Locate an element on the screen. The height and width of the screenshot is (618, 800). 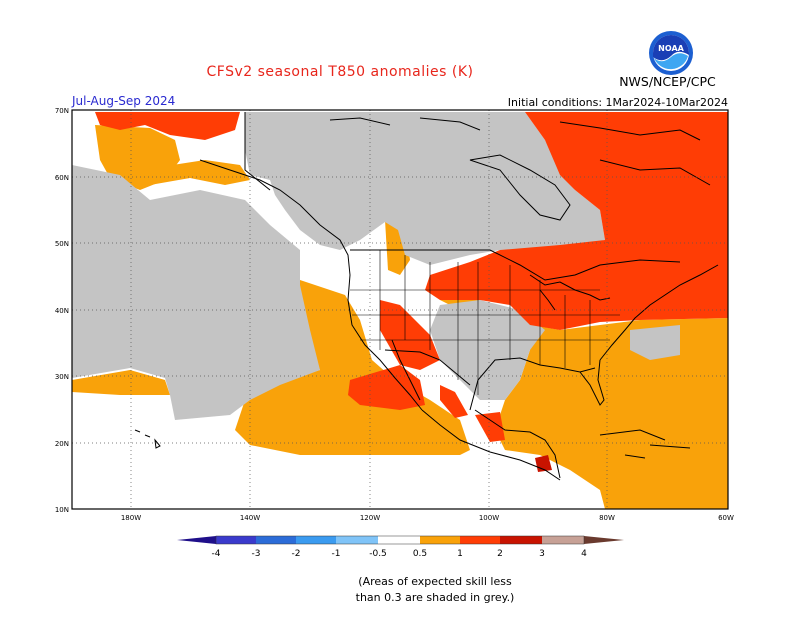
lat-label-60n: 60N is located at coordinates (62, 178).